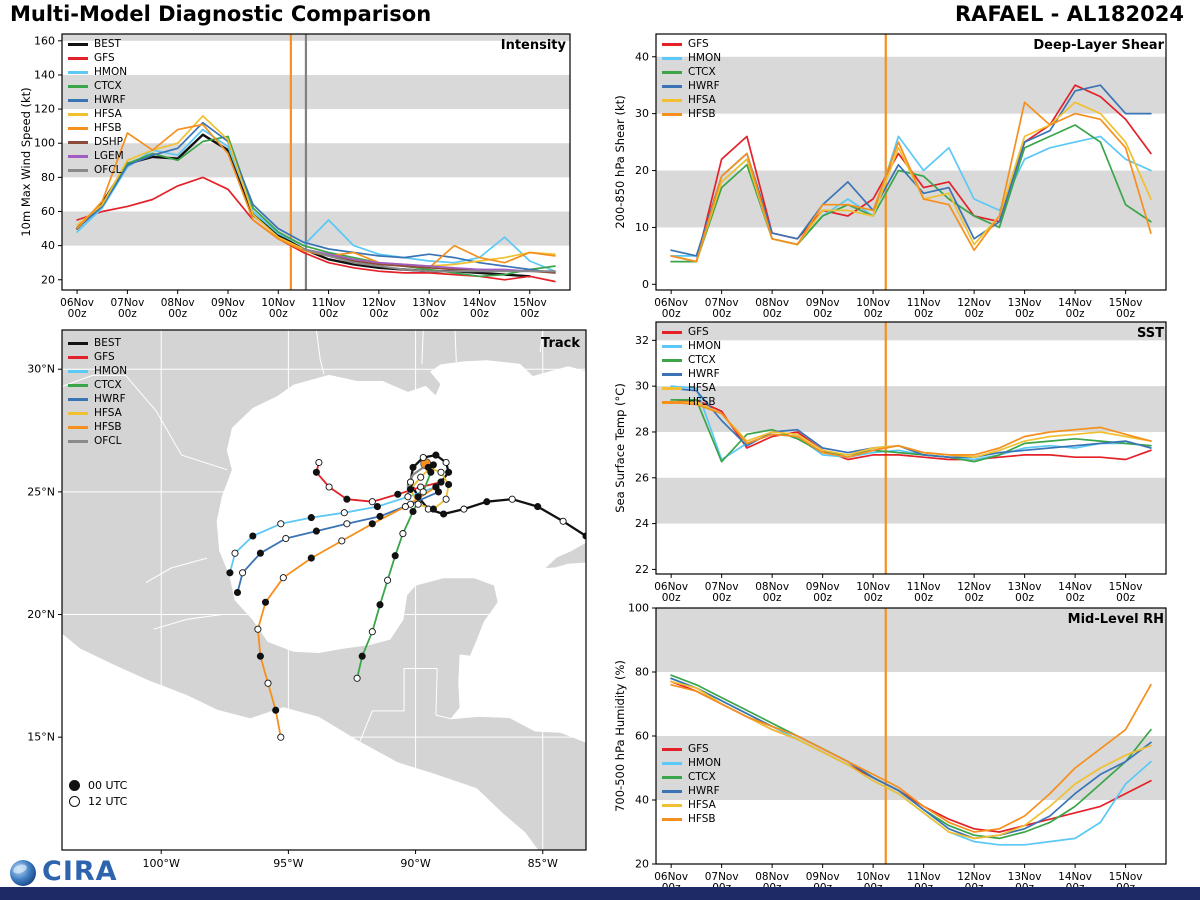 The width and height of the screenshot is (1200, 900). I want to click on svg-text: 160, so click(44, 40).